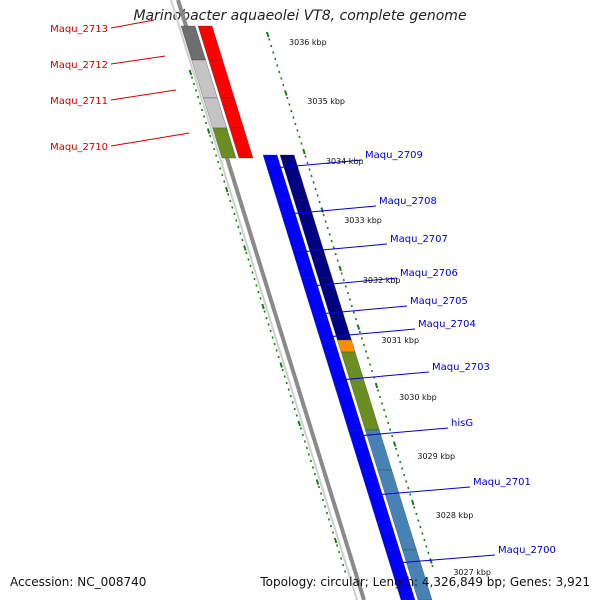 The image size is (600, 600). What do you see at coordinates (382, 280) in the screenshot?
I see `kbp-label: 3032 kbp` at bounding box center [382, 280].